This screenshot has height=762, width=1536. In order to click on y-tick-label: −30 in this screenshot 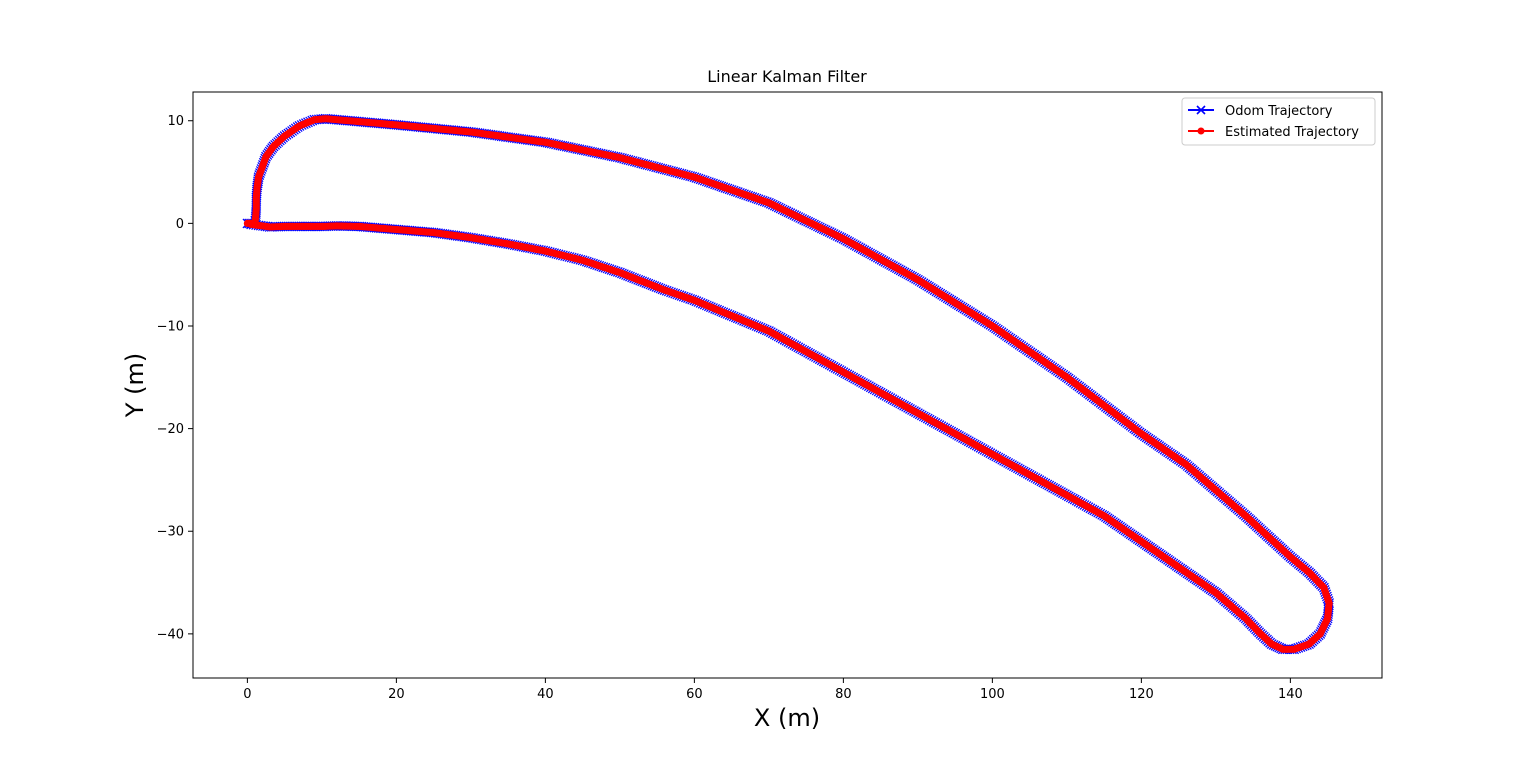, I will do `click(170, 532)`.